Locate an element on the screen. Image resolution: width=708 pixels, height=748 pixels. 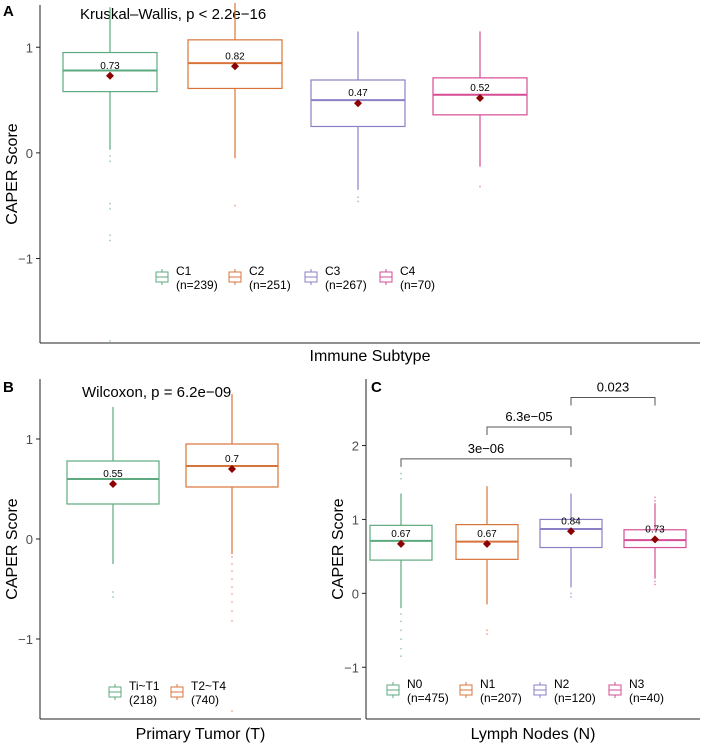
box-n0: 0.67 is located at coordinates (401, 565).